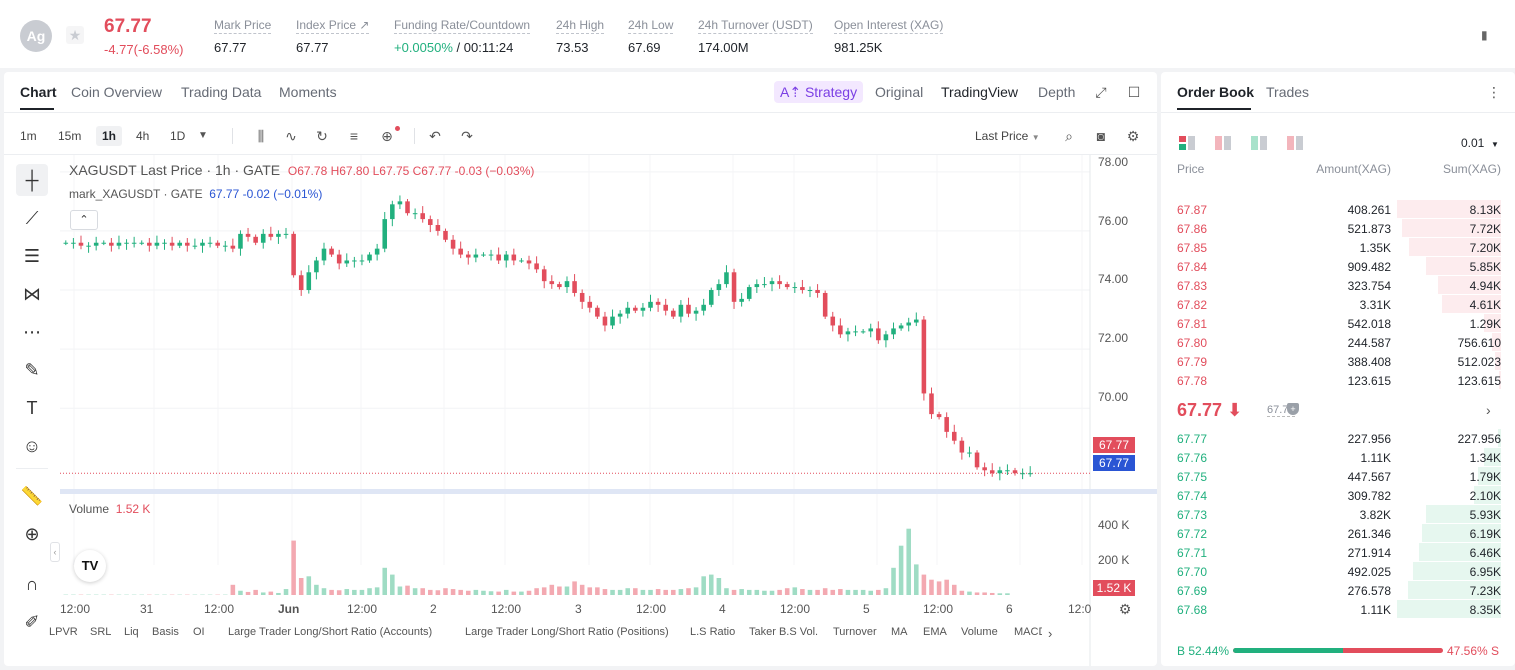 The height and width of the screenshot is (670, 1515). What do you see at coordinates (1338, 609) in the screenshot?
I see `bid-row: 67.68 1.11K 8.35K` at bounding box center [1338, 609].